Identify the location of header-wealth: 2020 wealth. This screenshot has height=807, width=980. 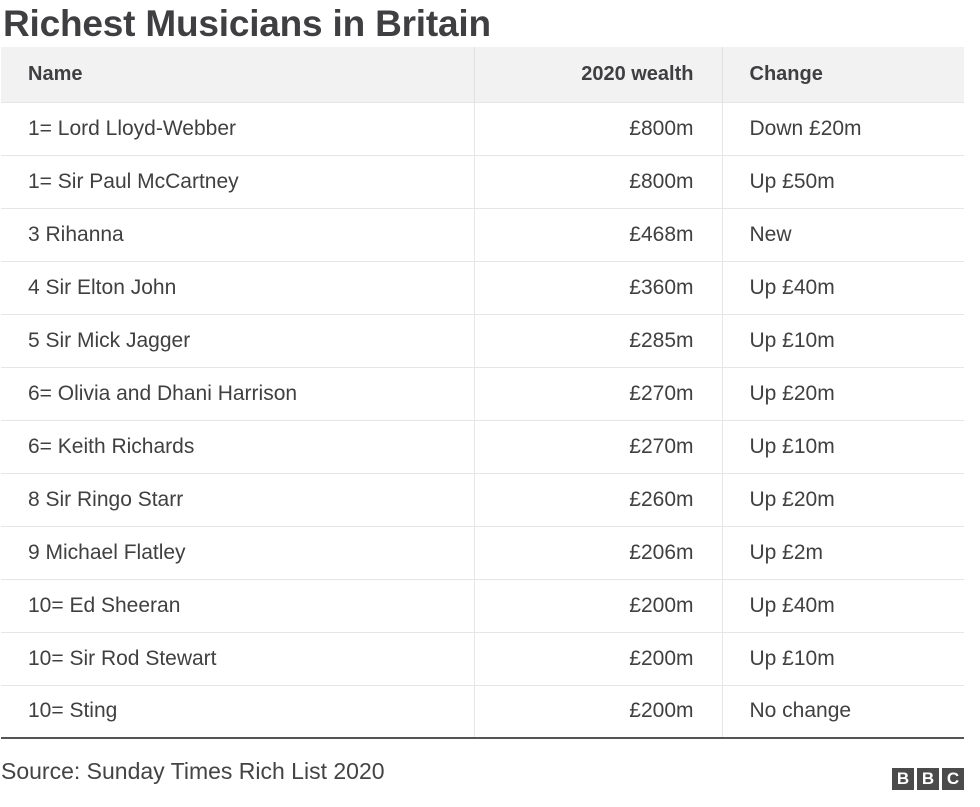
(598, 74).